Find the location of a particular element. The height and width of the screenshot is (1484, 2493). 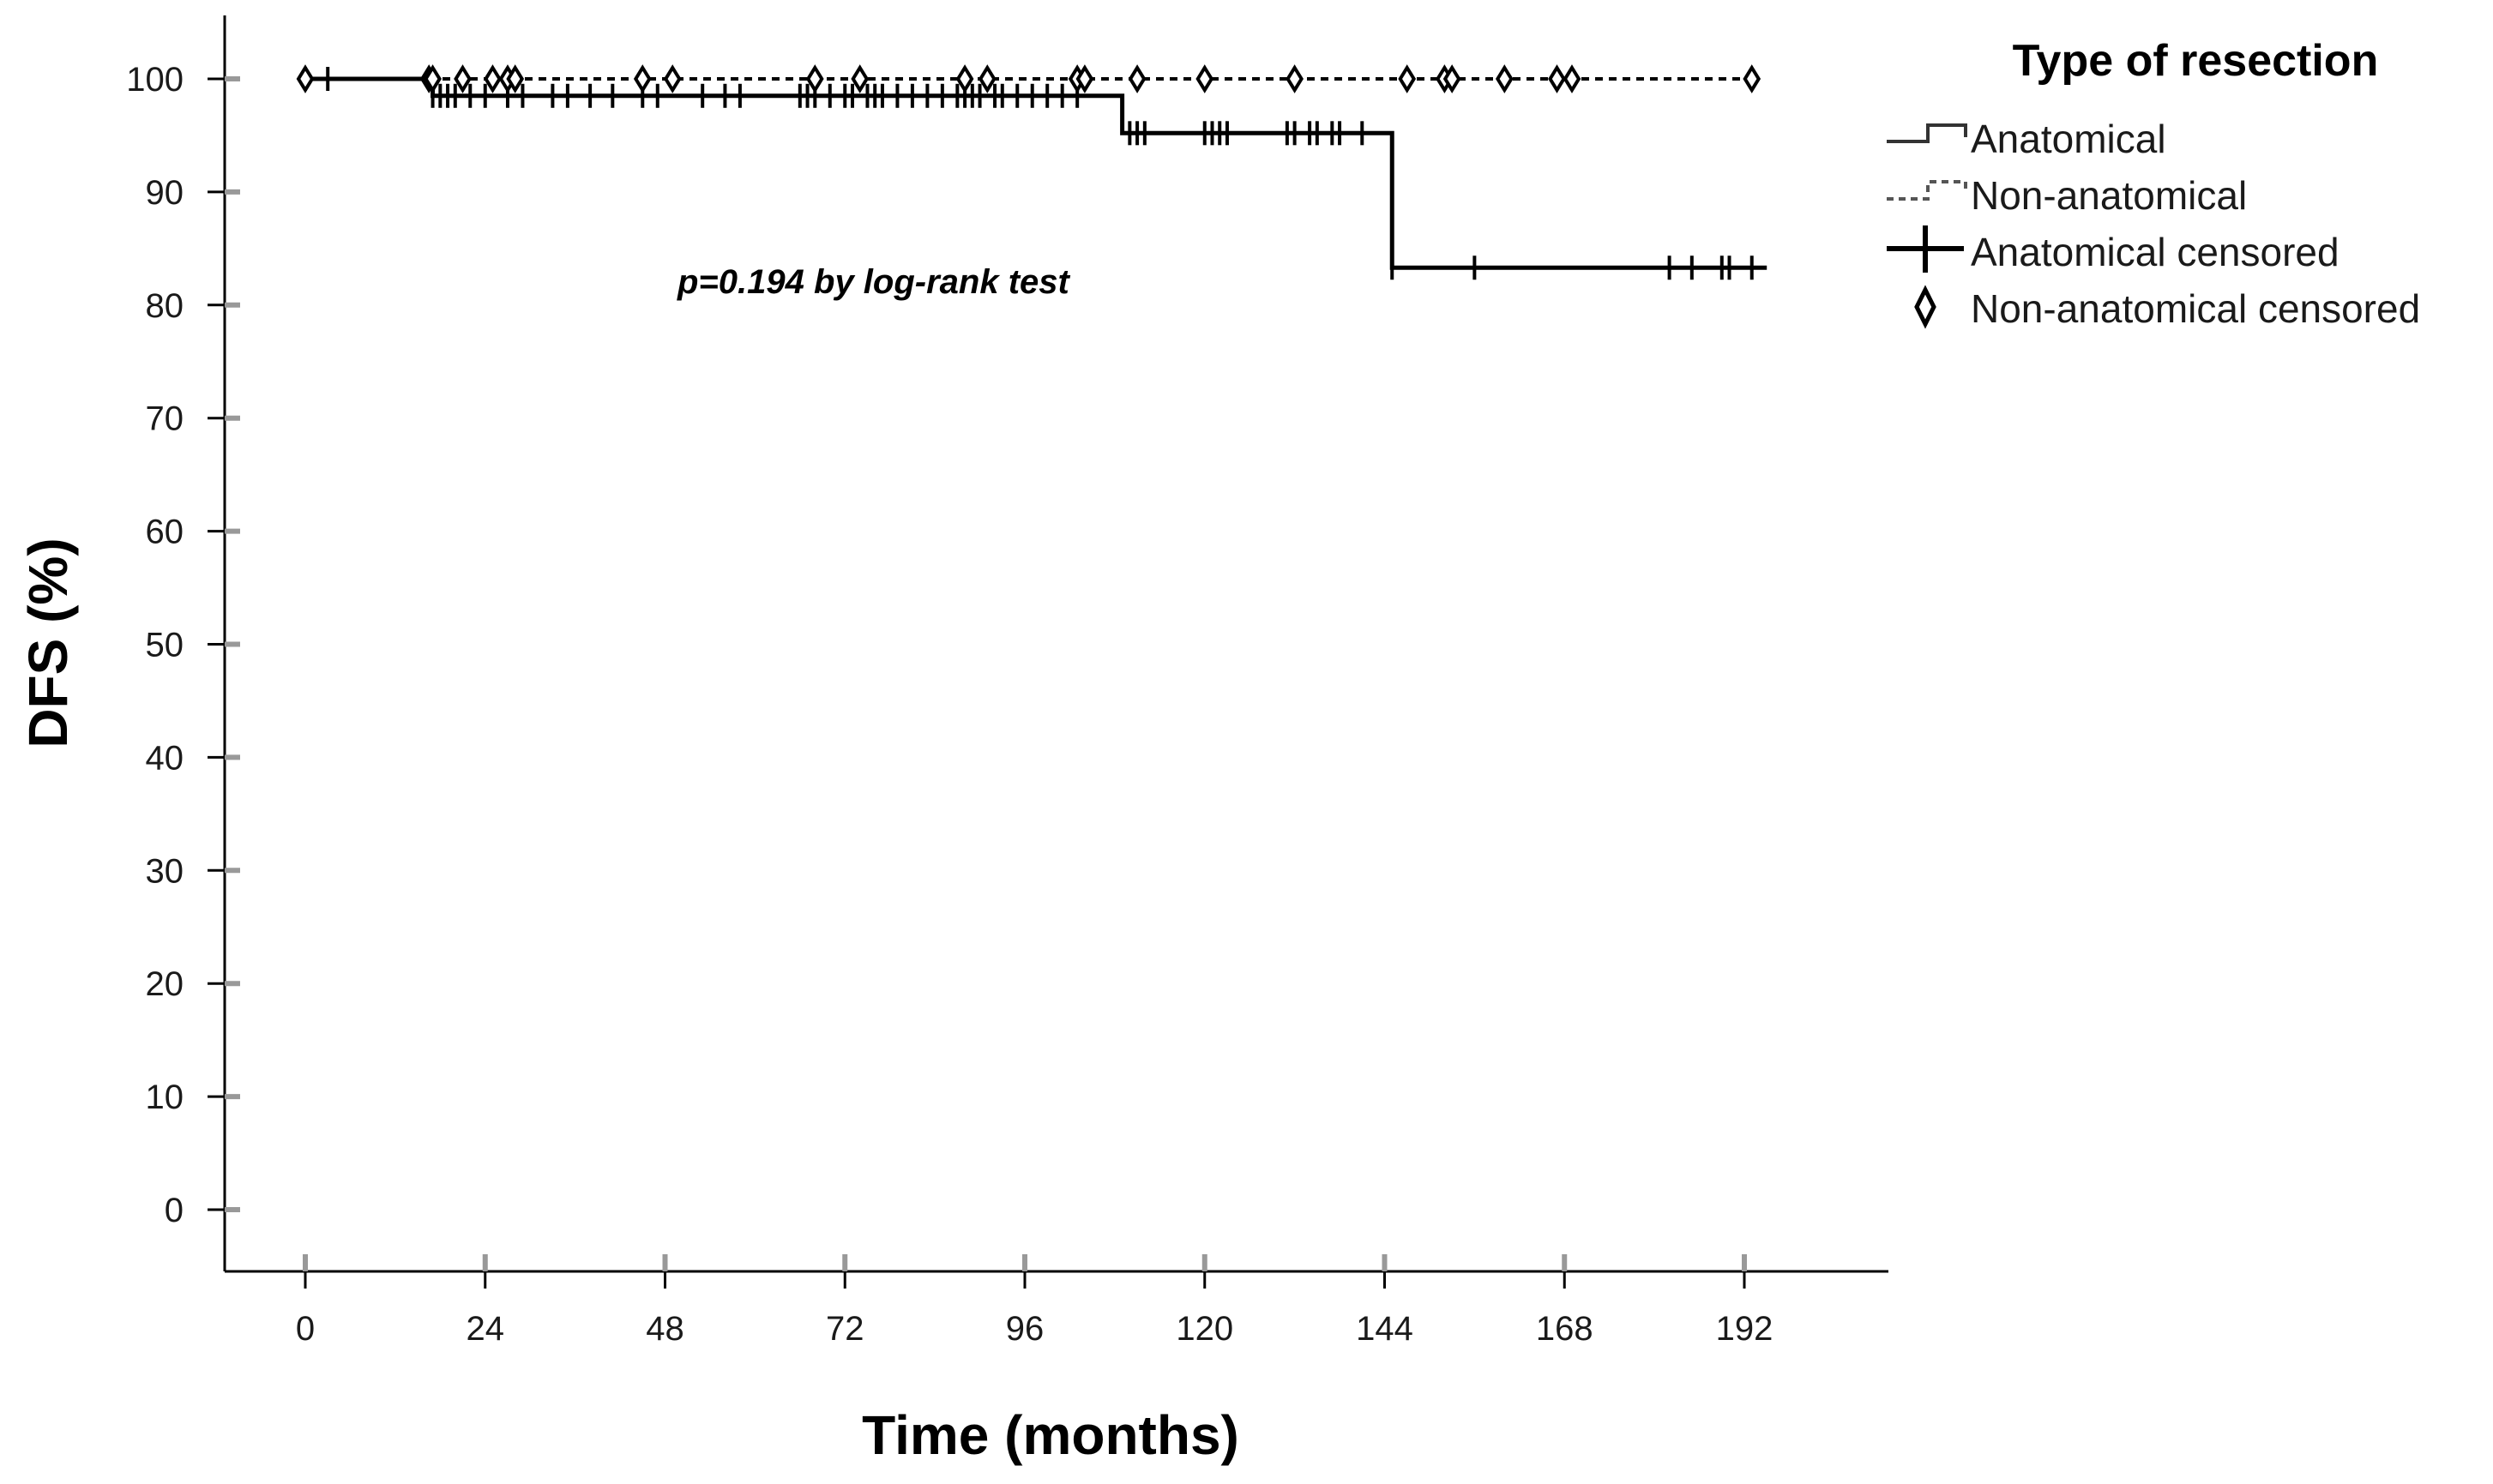

legend-label-anatomical-censored: Anatomical censored is located at coordinates (2155, 252).